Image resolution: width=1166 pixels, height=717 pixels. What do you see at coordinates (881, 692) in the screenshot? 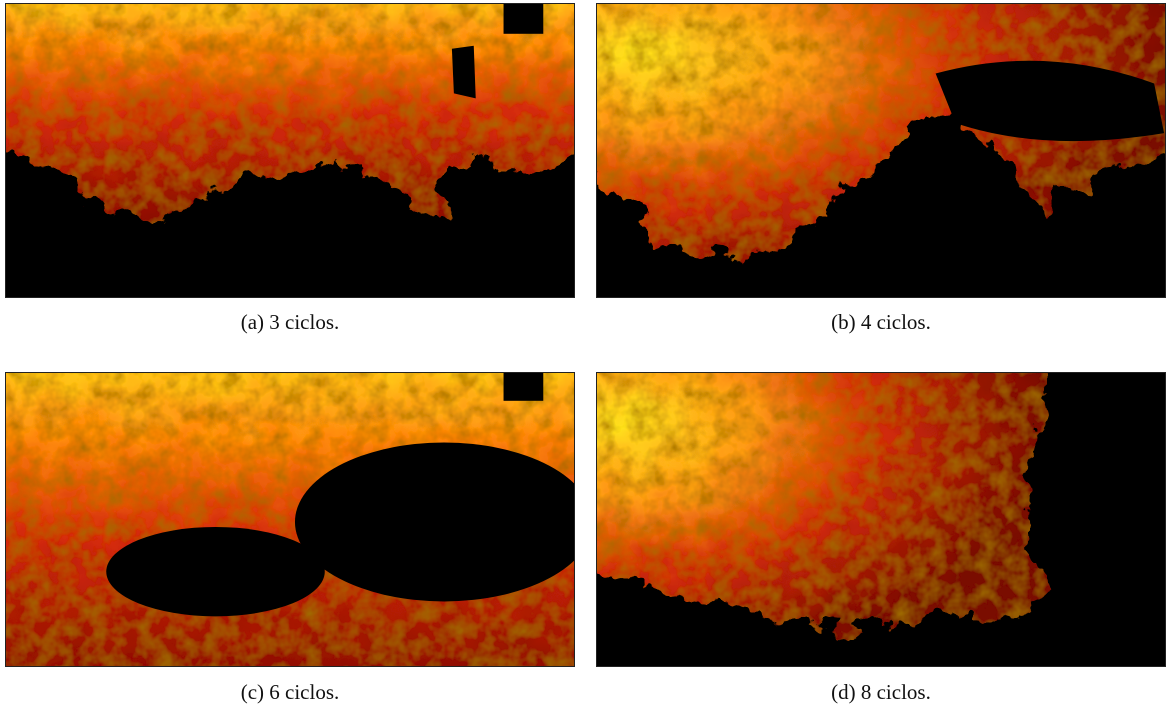
I see `caption: (d) 8 ciclos.` at bounding box center [881, 692].